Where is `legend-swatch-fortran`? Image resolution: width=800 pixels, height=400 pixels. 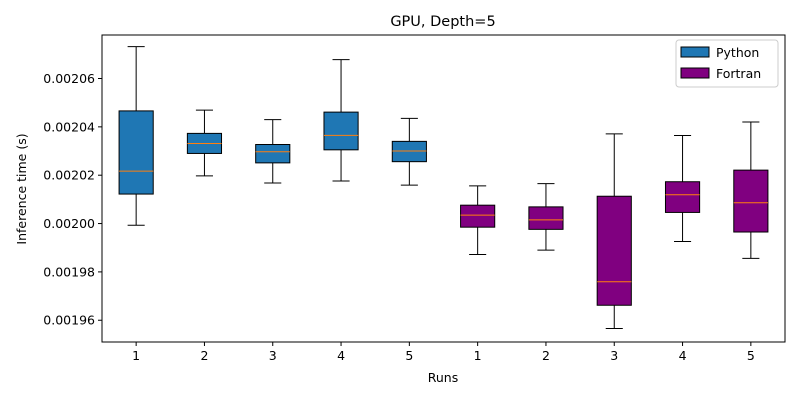
legend-swatch-fortran is located at coordinates (695, 73).